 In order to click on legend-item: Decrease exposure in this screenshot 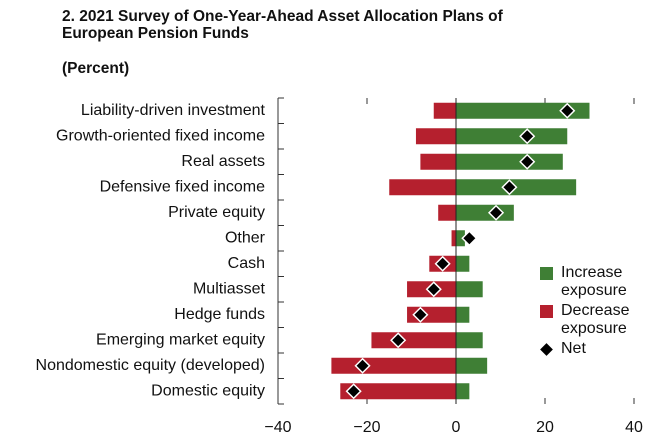, I will do `click(595, 320)`.